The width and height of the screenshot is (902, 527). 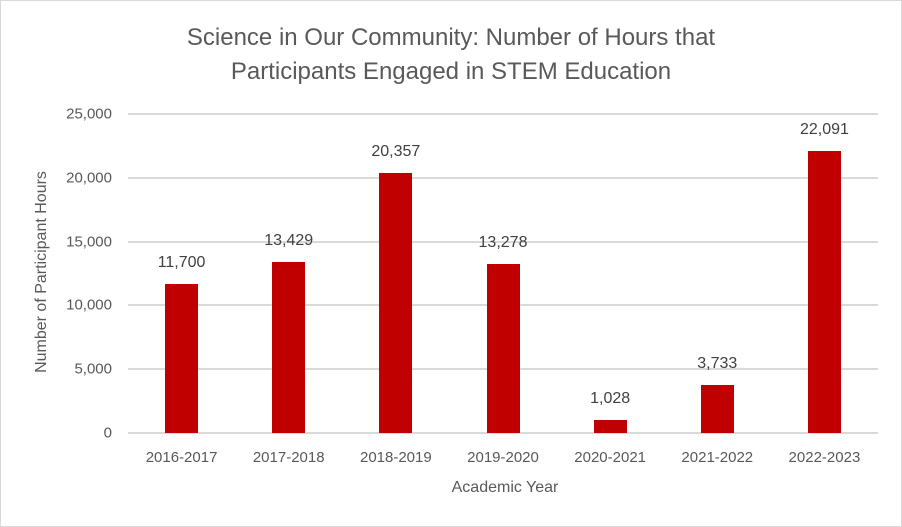 I want to click on y-axis-label: Number of Participant Hours, so click(x=41, y=272).